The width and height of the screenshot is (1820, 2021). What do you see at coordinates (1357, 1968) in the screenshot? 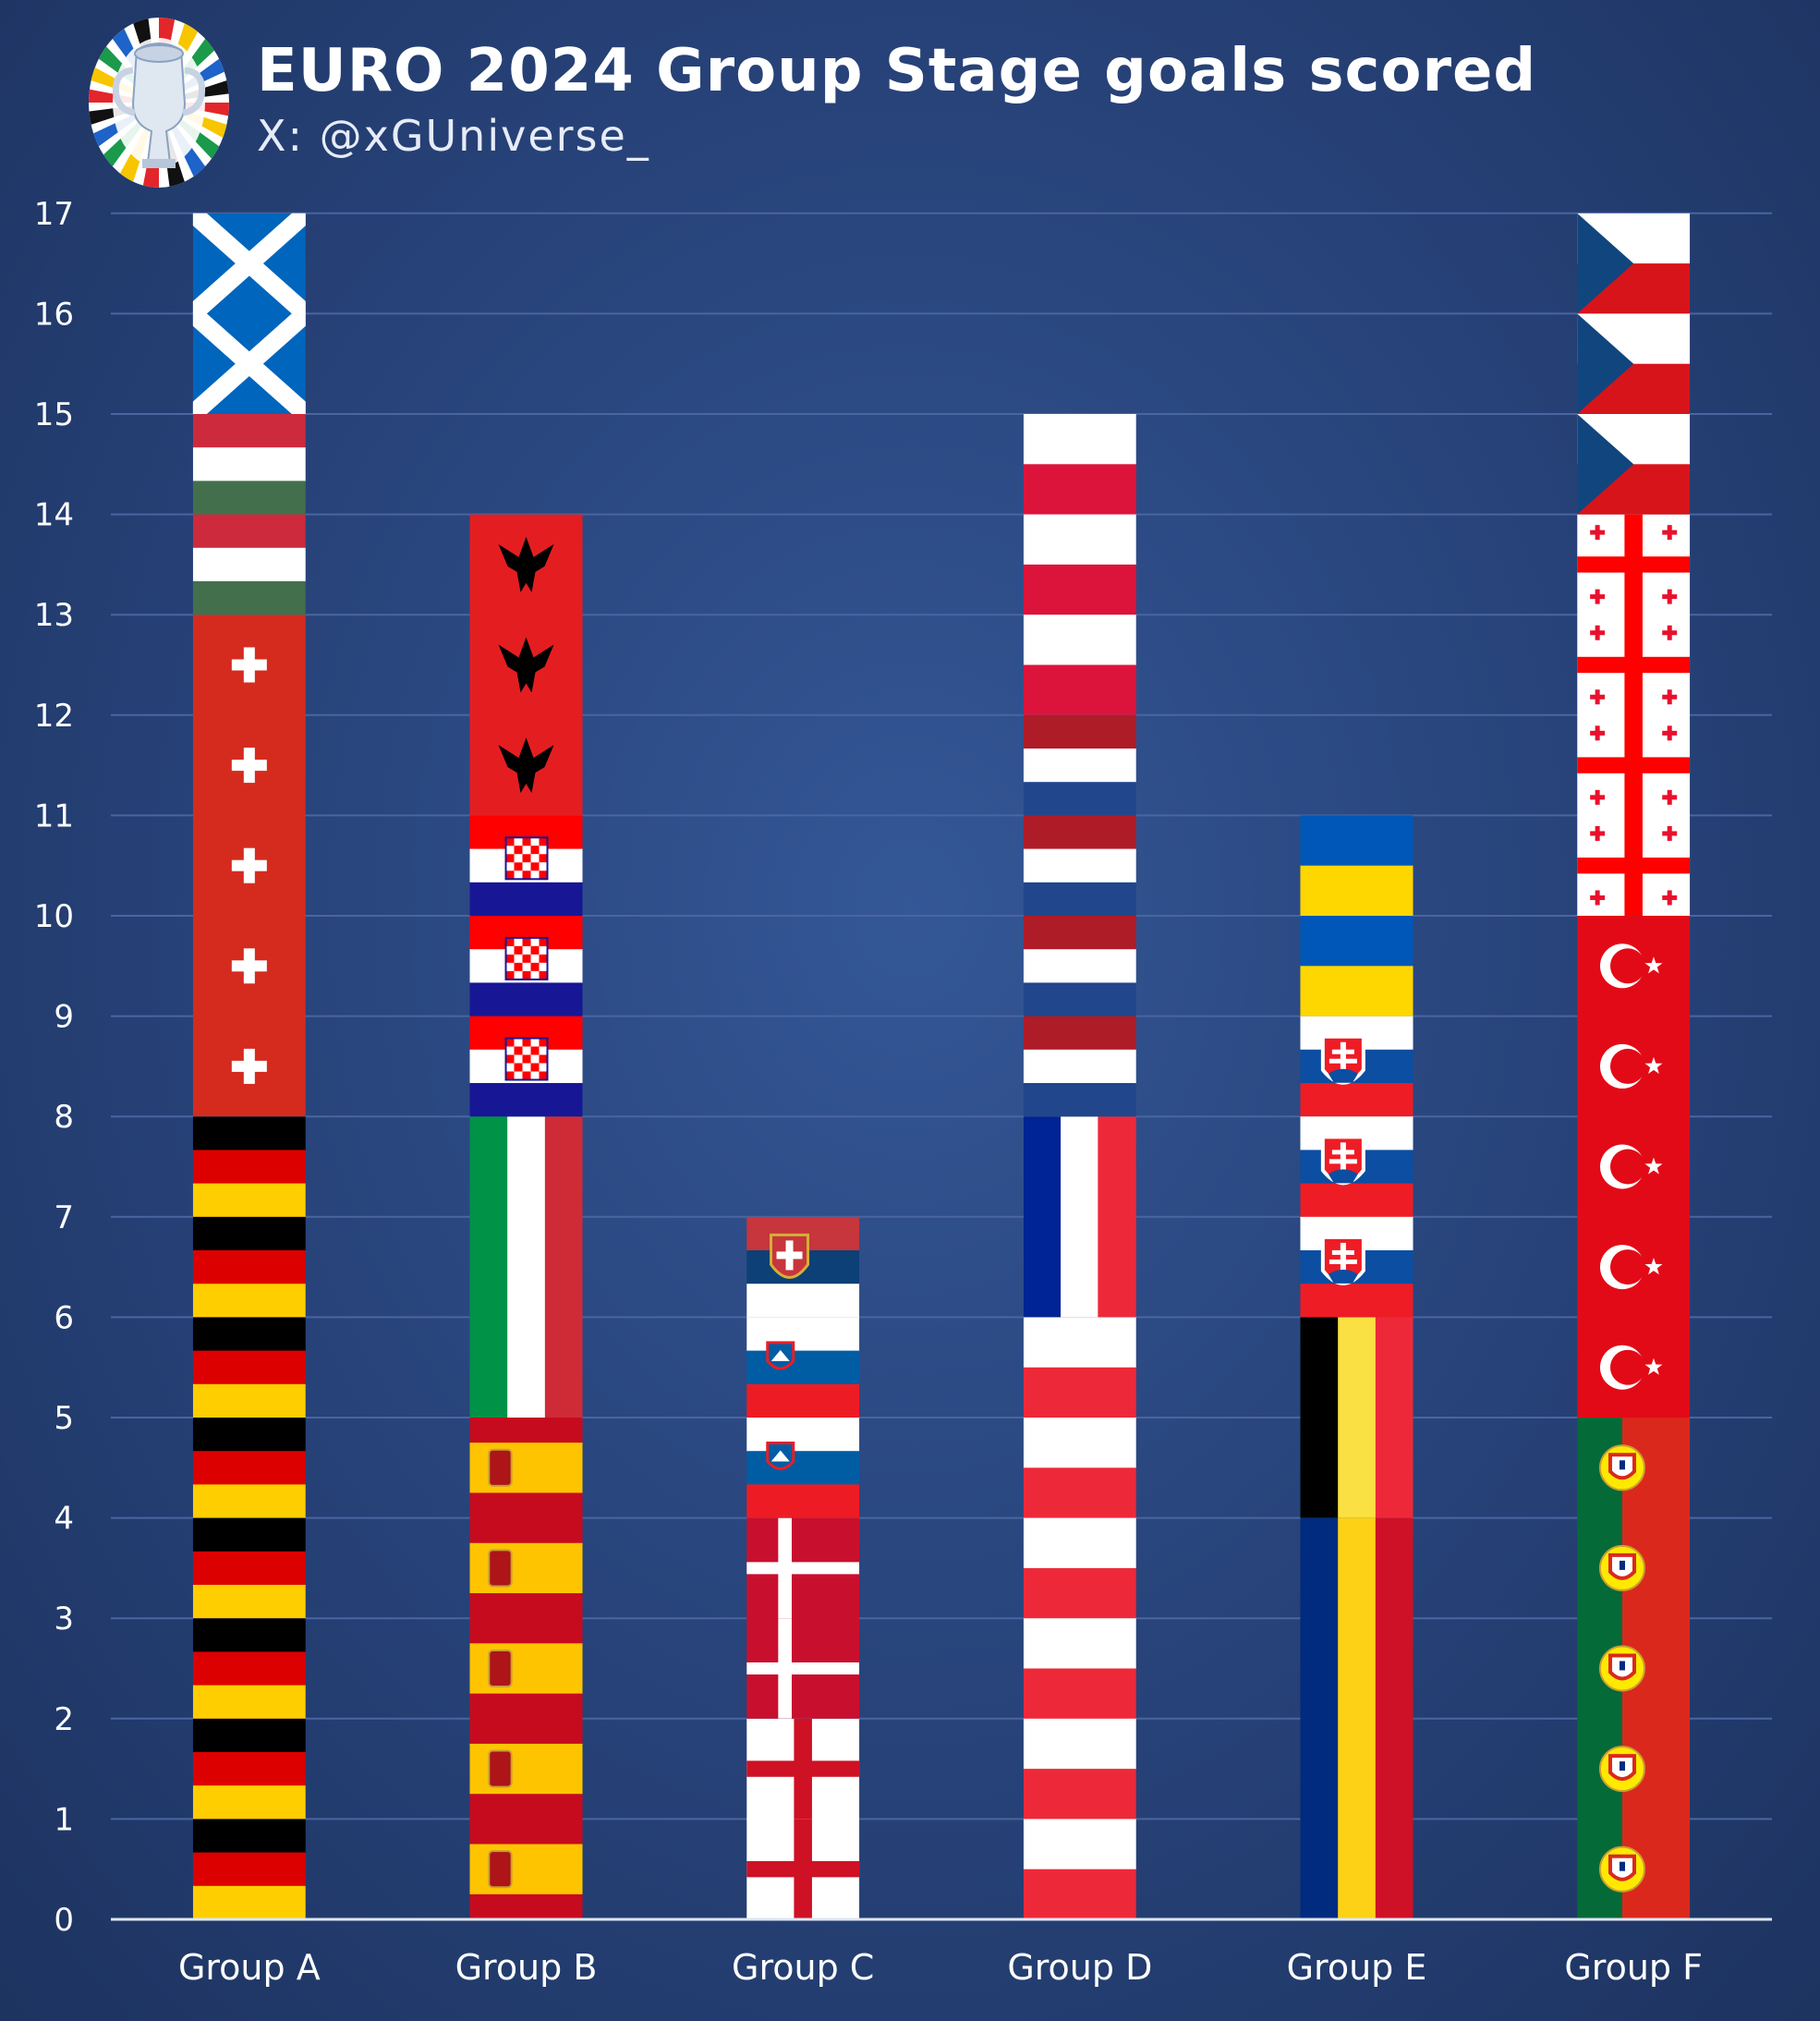
I see `x-category-label: Group E` at bounding box center [1357, 1968].